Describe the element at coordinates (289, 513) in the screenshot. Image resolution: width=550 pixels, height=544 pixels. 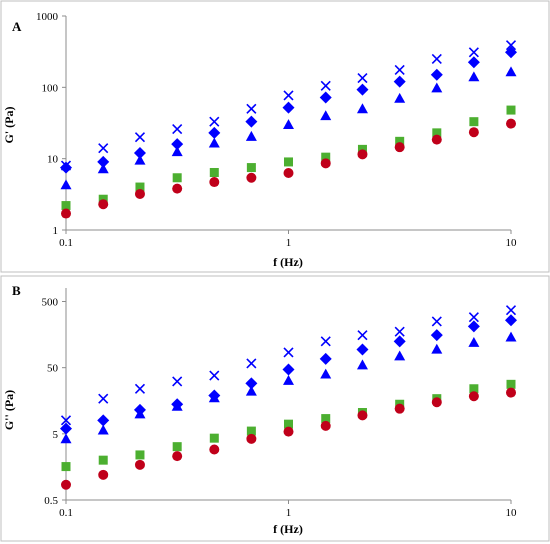
I see `panel-b-x-tick-label: 1` at that location.